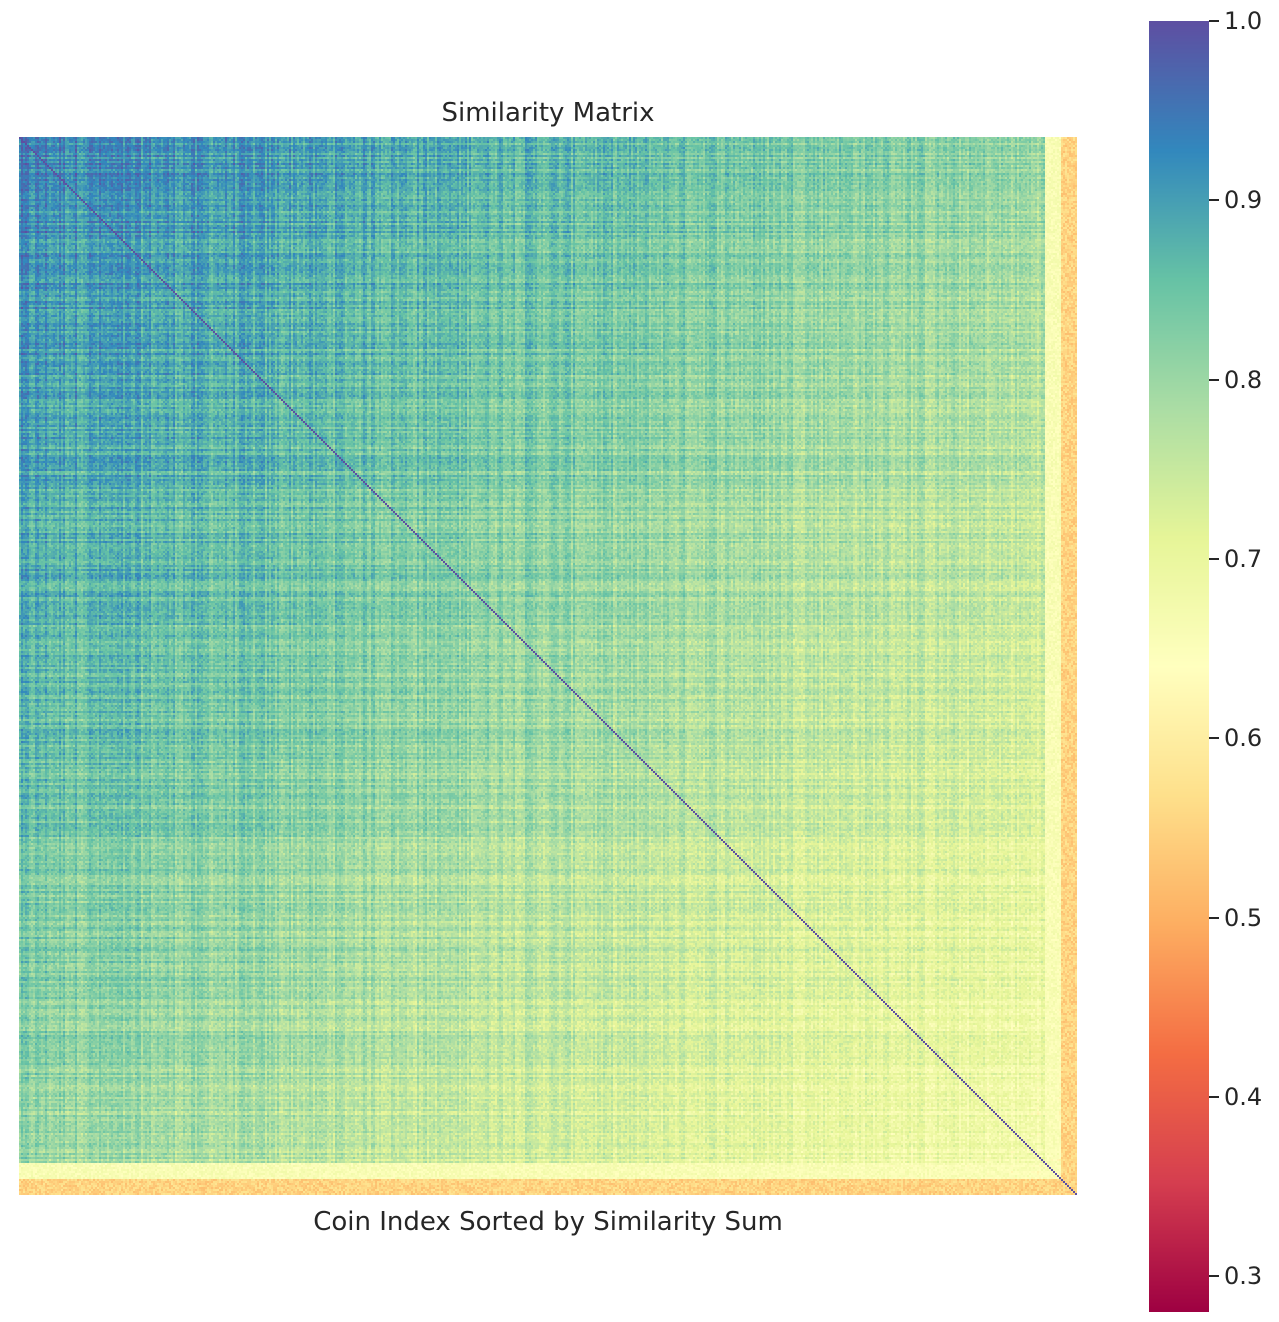 The width and height of the screenshot is (1279, 1322). Describe the element at coordinates (1243, 917) in the screenshot. I see `colorbar-tick-label: 0.5` at that location.